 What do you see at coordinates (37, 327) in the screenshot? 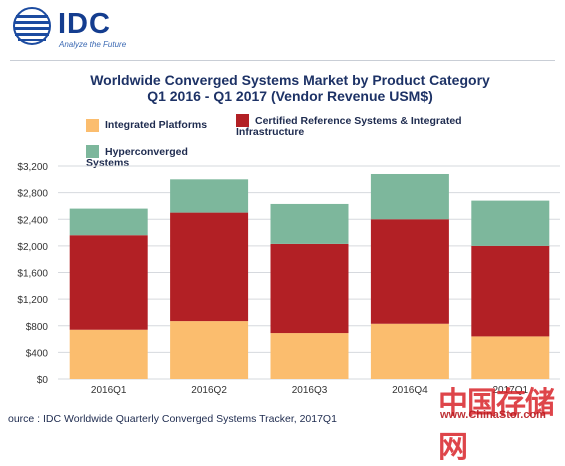
I see `y-tick-label: $800` at bounding box center [37, 327].